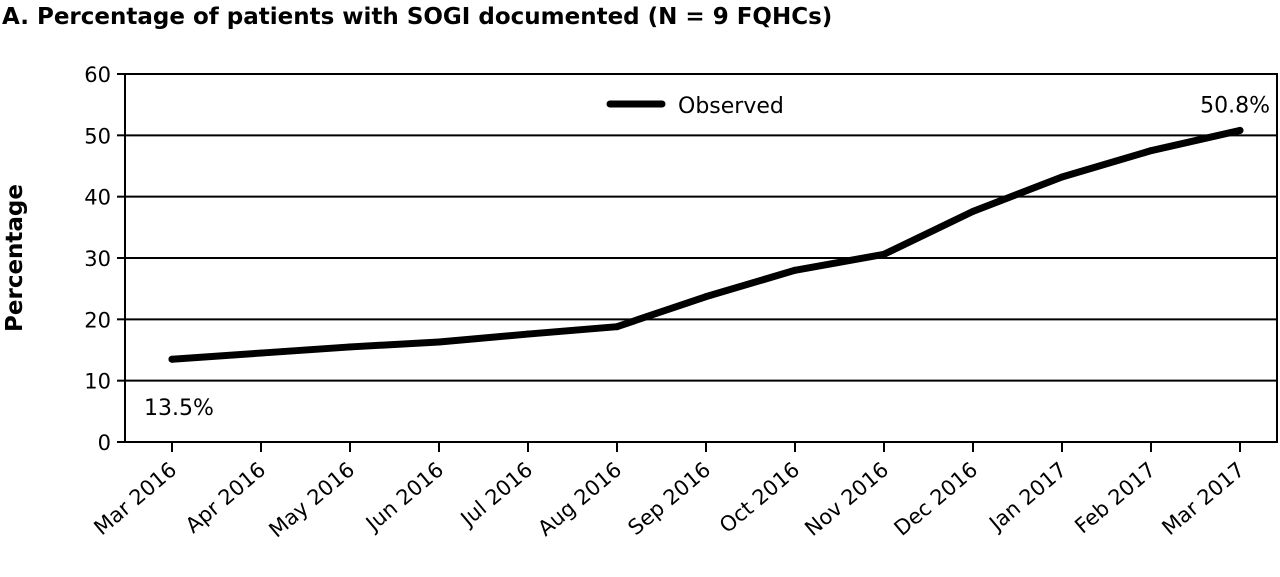 The height and width of the screenshot is (577, 1280). Describe the element at coordinates (225, 497) in the screenshot. I see `x-tick-label: Apr 2016` at that location.